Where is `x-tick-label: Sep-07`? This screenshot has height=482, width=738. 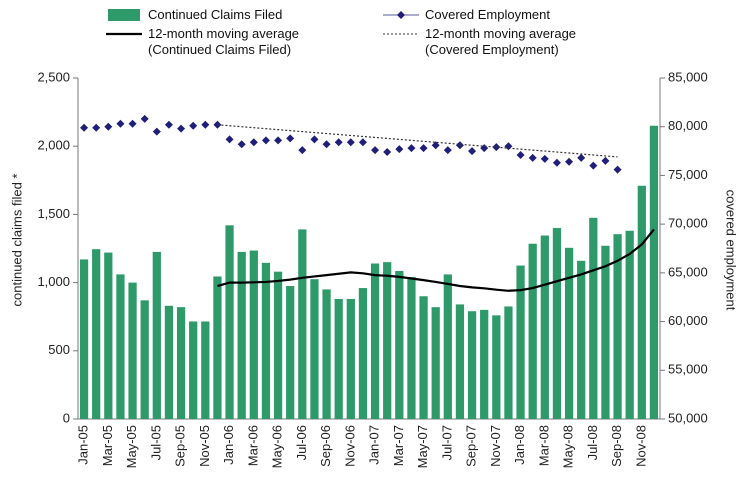
x-tick-label: Sep-07 is located at coordinates (471, 446).